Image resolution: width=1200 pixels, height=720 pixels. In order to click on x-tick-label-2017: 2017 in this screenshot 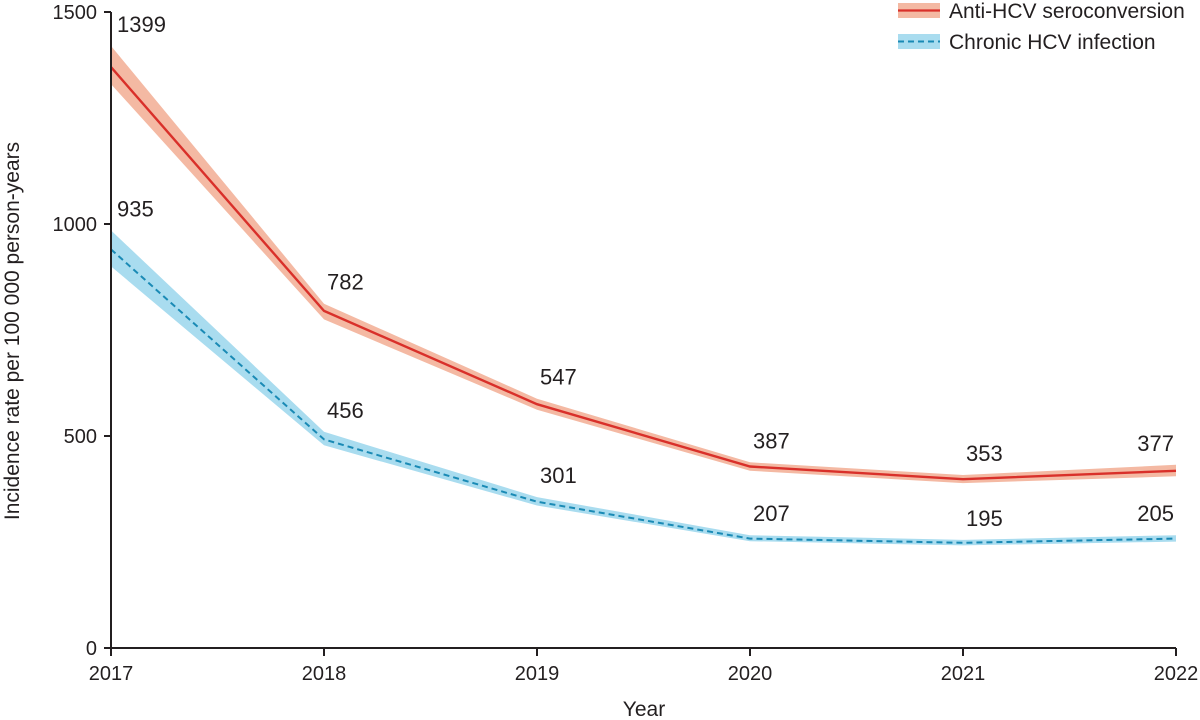, I will do `click(111, 674)`.